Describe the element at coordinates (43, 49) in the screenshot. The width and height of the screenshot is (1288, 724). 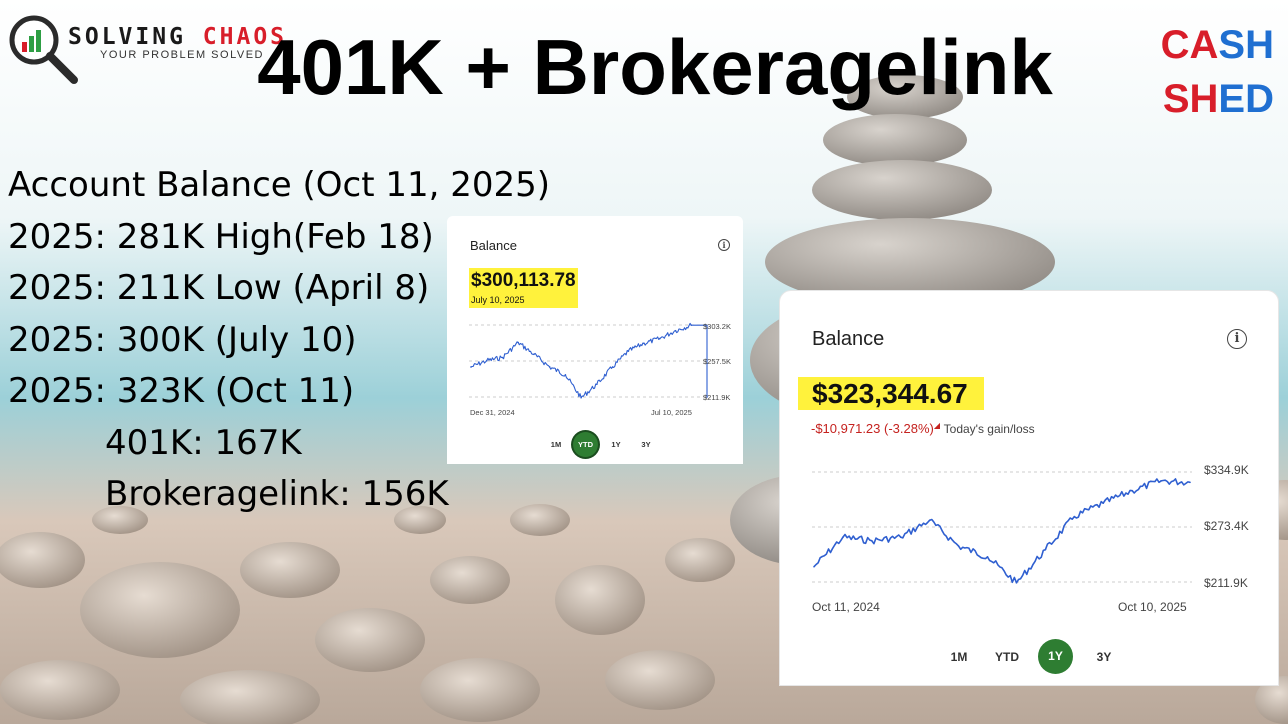
I see `magnifier-chart-icon` at that location.